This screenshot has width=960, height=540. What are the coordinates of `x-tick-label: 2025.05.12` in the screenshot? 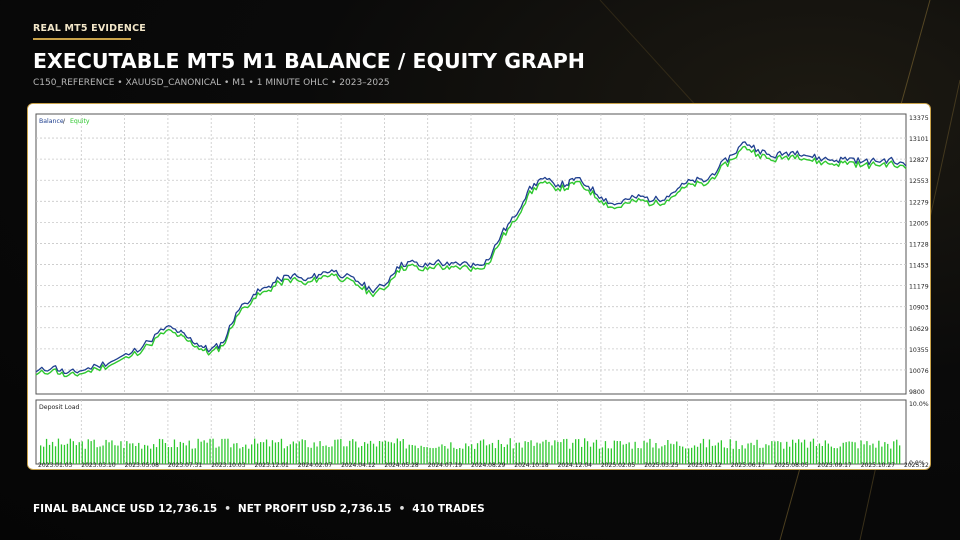 It's located at (705, 465).